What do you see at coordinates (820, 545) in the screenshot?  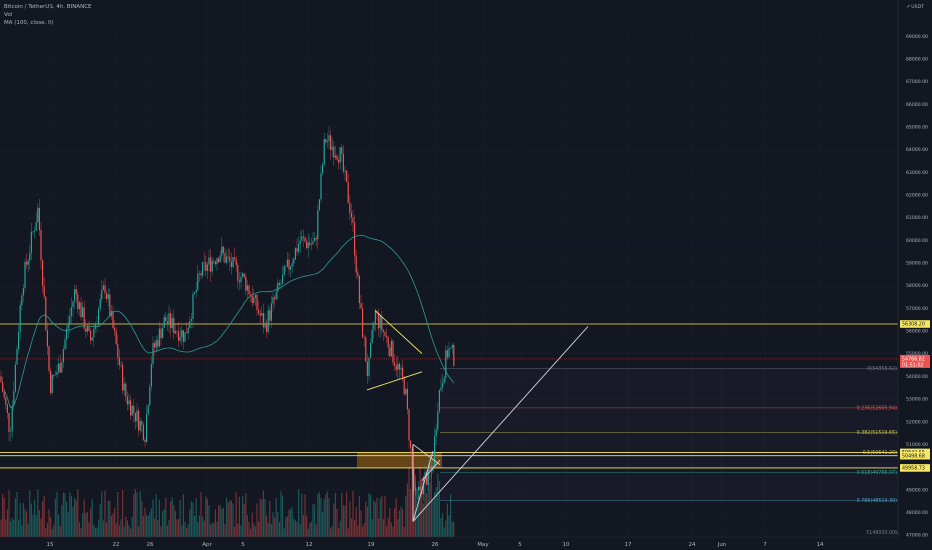 I see `time-tick: 14` at bounding box center [820, 545].